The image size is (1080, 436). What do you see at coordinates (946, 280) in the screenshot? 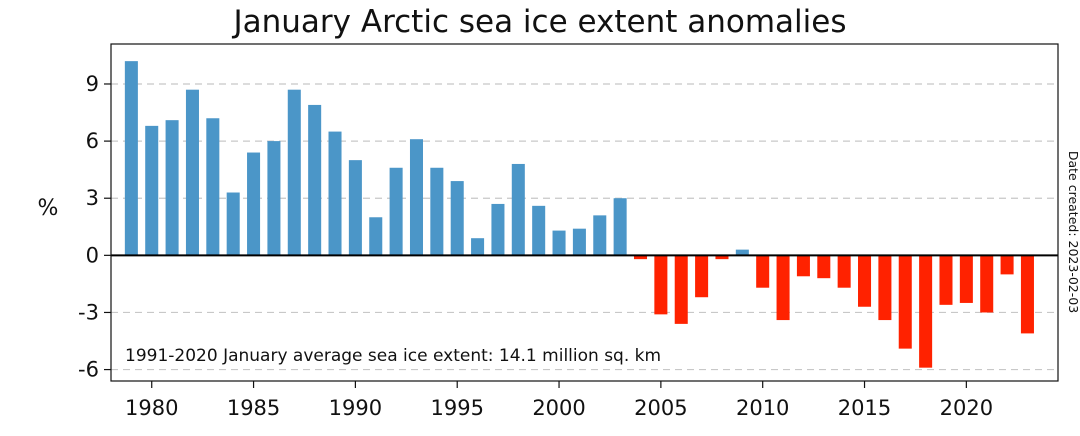
I see `bar-2019` at bounding box center [946, 280].